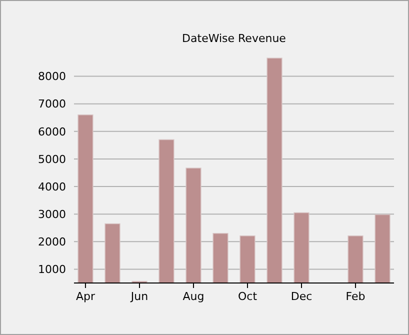 The width and height of the screenshot is (409, 335). What do you see at coordinates (248, 296) in the screenshot?
I see `x-tick-label: Oct` at bounding box center [248, 296].